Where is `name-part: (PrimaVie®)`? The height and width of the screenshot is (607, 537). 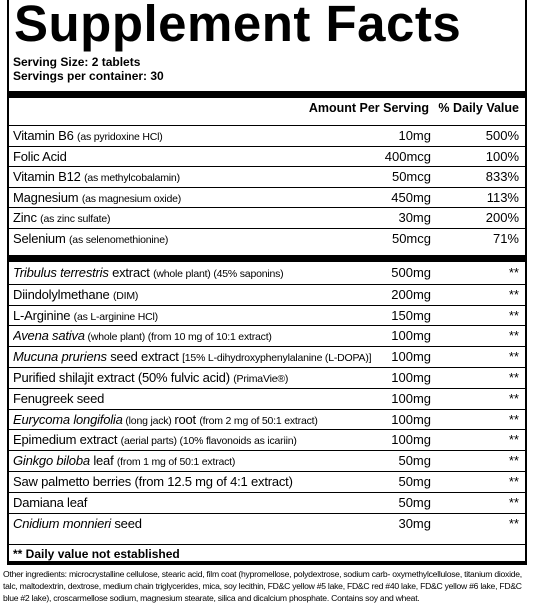
name-part: (PrimaVie®) is located at coordinates (261, 379).